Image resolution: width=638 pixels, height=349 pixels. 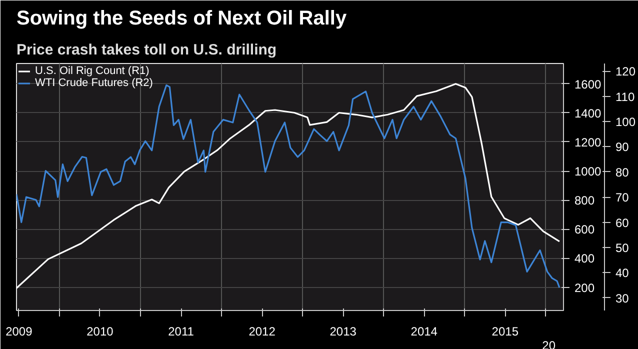 What do you see at coordinates (584, 287) in the screenshot?
I see `y-tick-label: 200` at bounding box center [584, 287].